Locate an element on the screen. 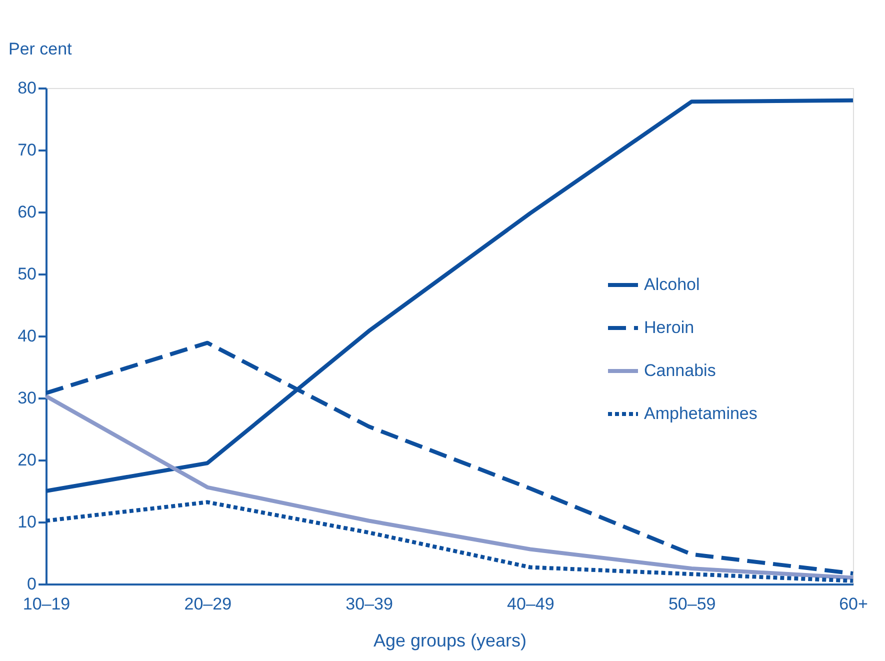 The height and width of the screenshot is (661, 885). x-tick-label: 60+ is located at coordinates (853, 604).